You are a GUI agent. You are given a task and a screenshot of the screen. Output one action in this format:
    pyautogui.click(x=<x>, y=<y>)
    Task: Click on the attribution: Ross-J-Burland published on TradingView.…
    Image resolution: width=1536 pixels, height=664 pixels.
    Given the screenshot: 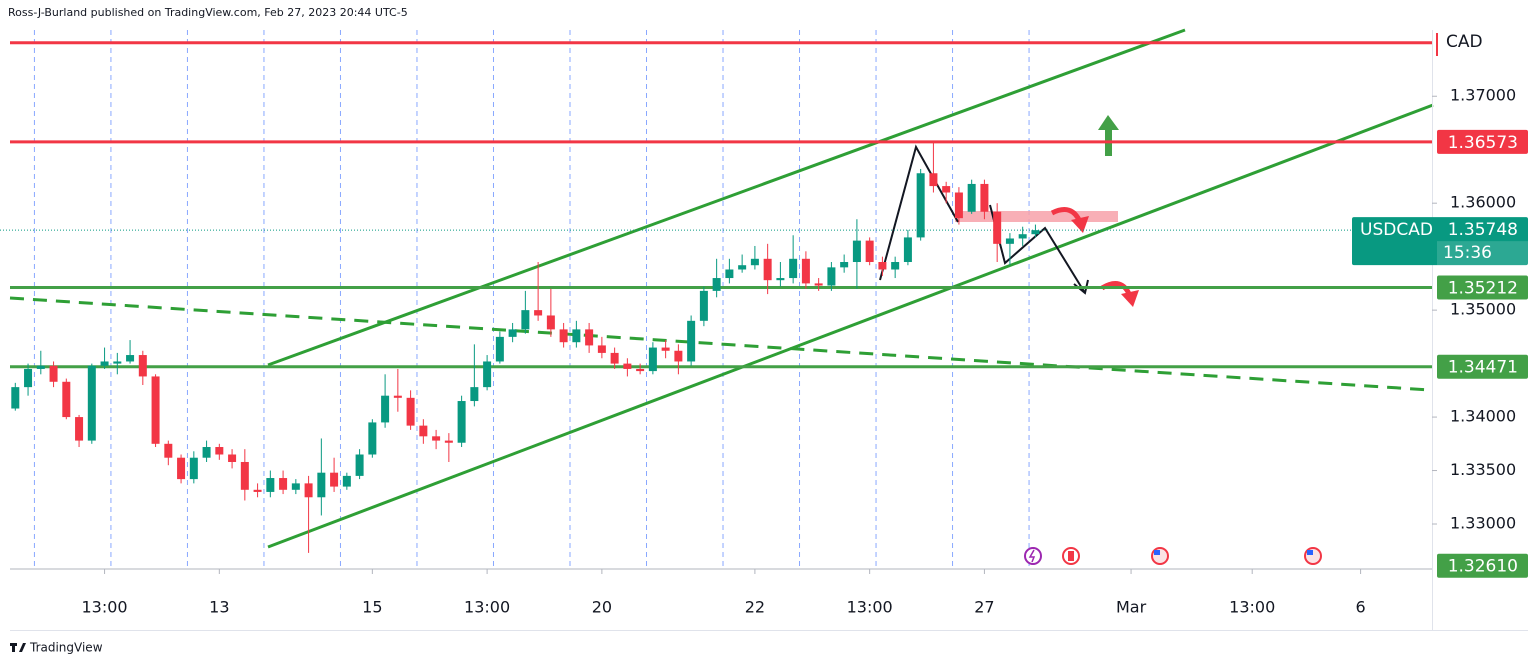 What is the action you would take?
    pyautogui.click(x=208, y=12)
    